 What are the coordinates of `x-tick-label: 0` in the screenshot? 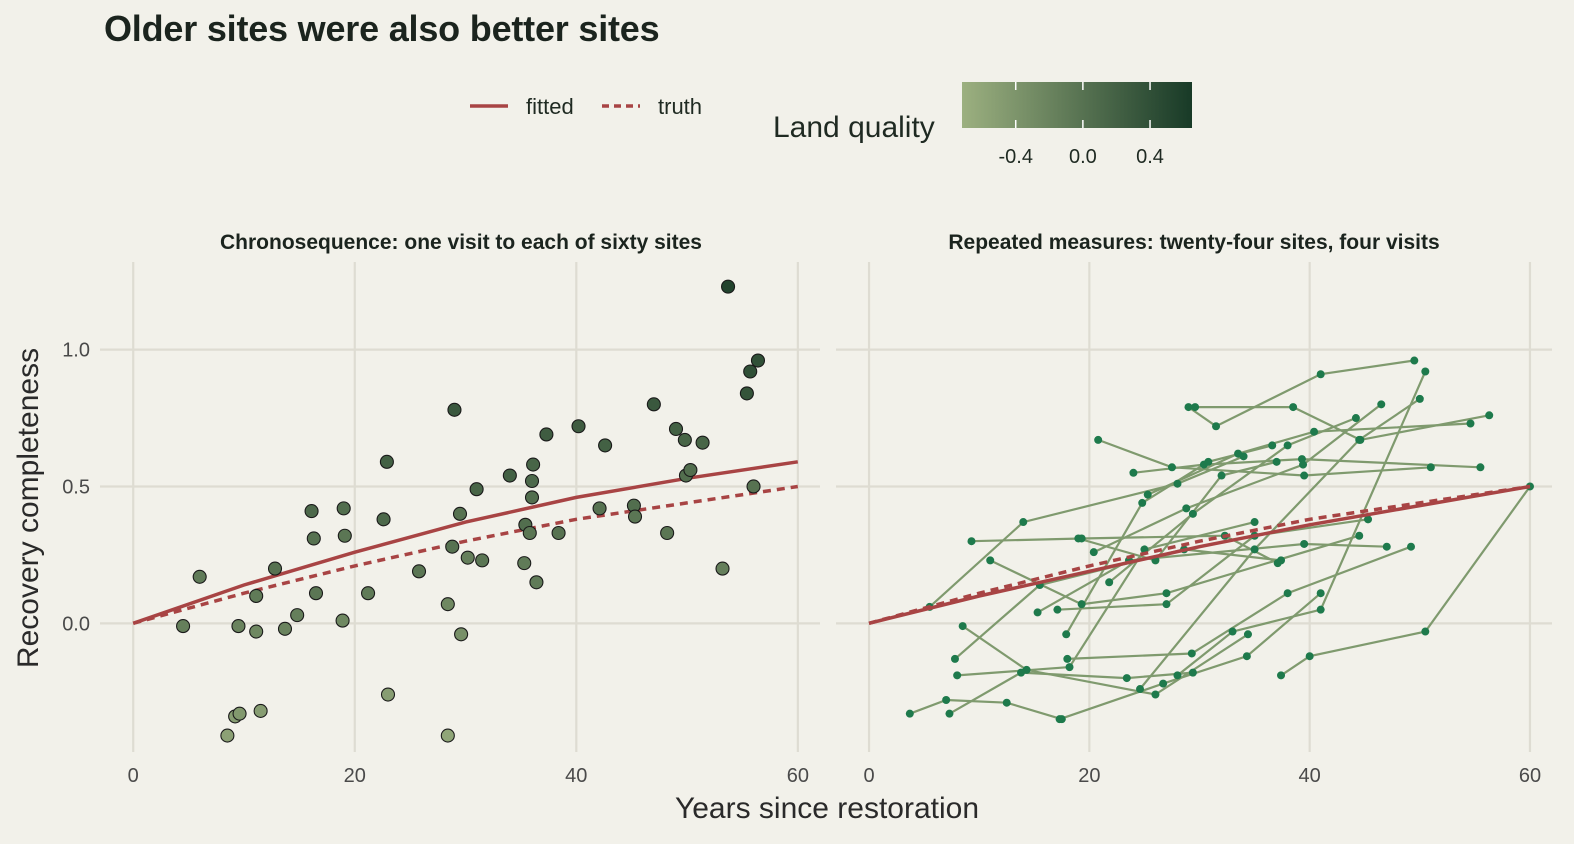 It's located at (133, 776).